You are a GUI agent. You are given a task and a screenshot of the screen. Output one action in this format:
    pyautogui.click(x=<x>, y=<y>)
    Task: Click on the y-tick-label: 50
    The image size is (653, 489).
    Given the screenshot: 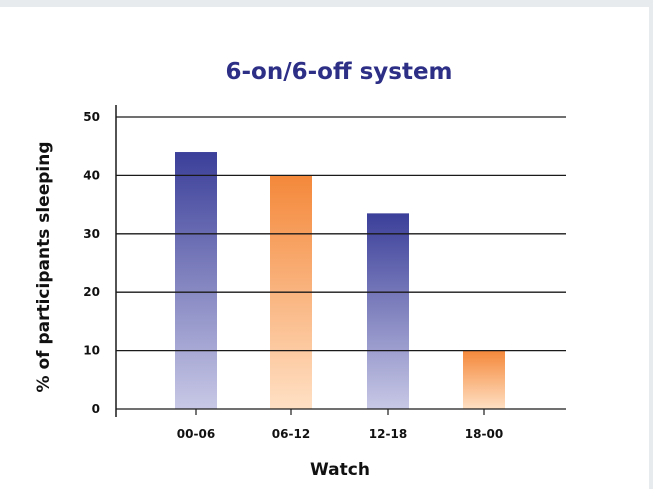 What is the action you would take?
    pyautogui.click(x=91, y=117)
    